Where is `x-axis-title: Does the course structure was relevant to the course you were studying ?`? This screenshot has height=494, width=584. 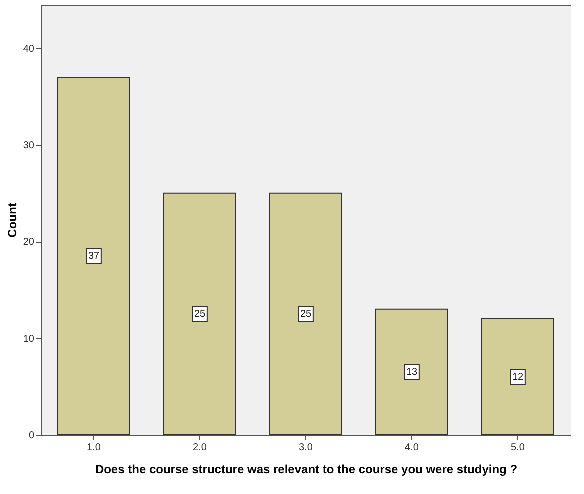
x-axis-title: Does the course structure was relevant to the course you were studying ? is located at coordinates (306, 469).